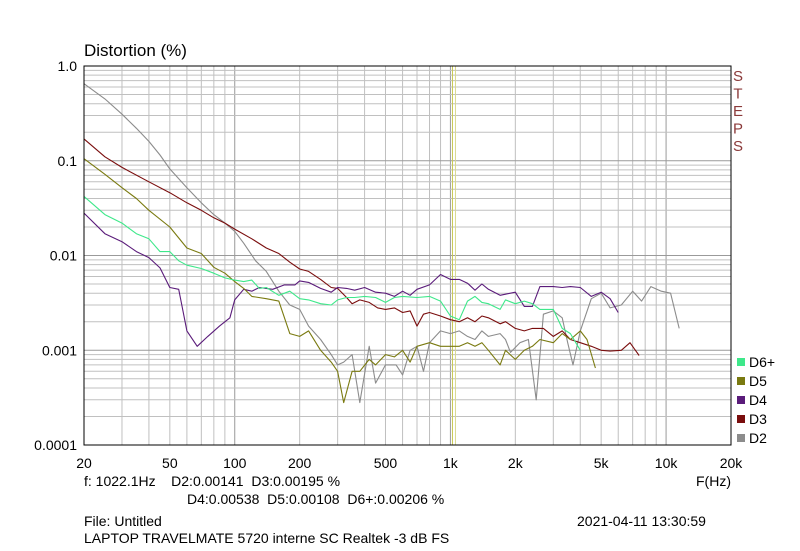  I want to click on cursor-readout-line2: D4:0.00538 D5:0.00108 D6+:0.00206 %, so click(316, 499).